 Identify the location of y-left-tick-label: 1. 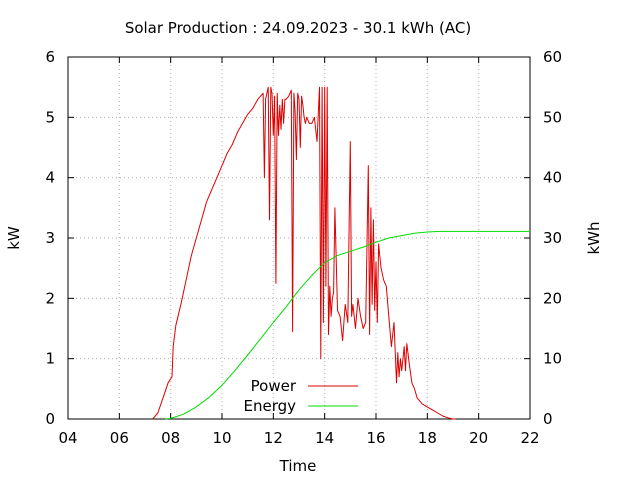
(50, 359).